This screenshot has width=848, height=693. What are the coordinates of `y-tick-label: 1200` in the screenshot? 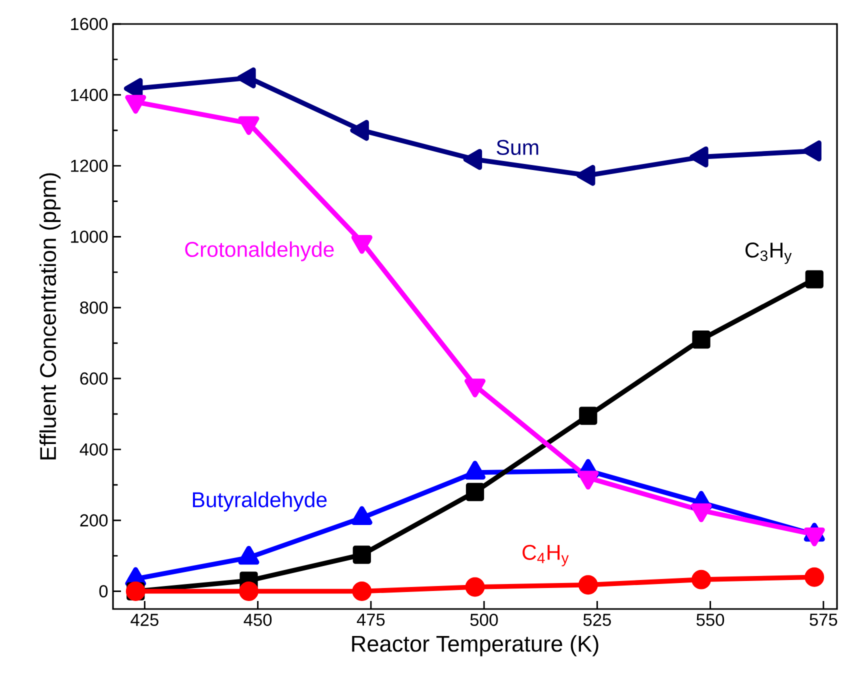 It's located at (89, 166).